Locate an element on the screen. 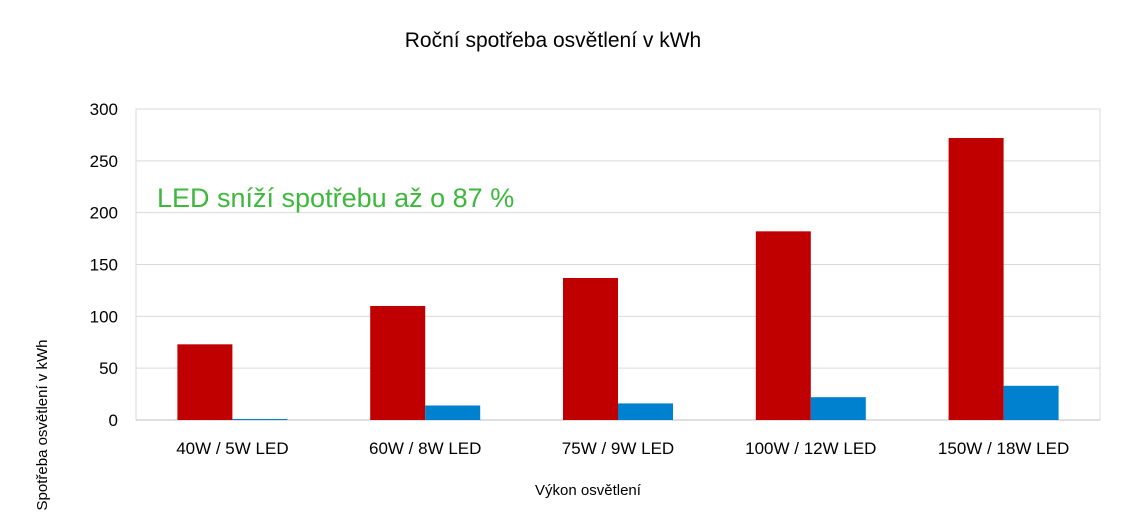 This screenshot has height=531, width=1145. x-tick-label: 100W / 12W LED is located at coordinates (810, 448).